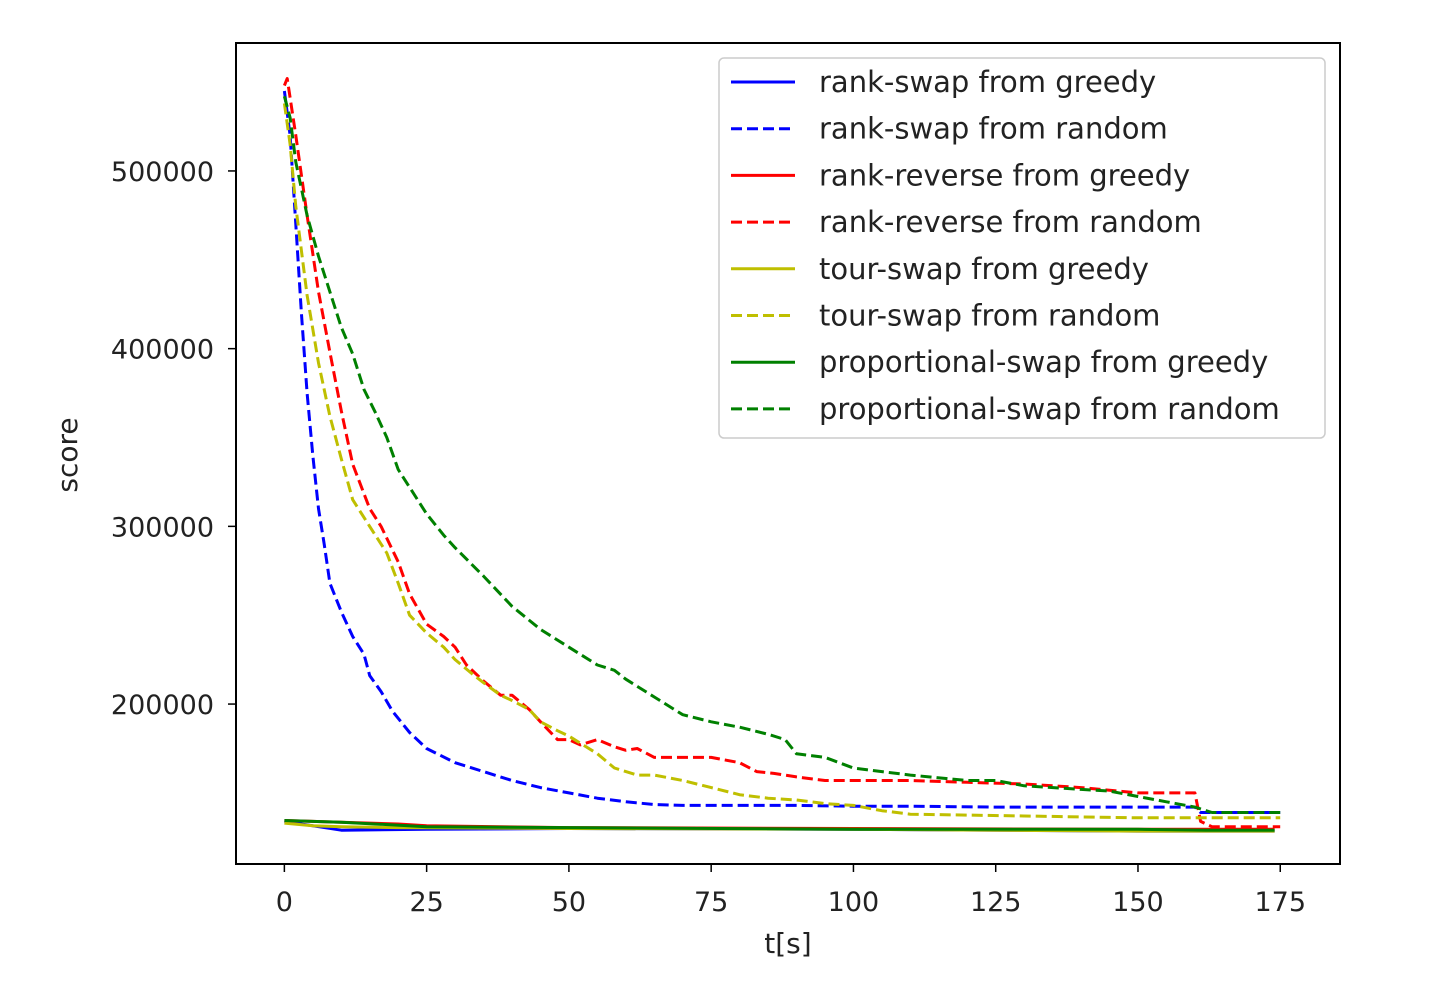 The height and width of the screenshot is (990, 1448). Describe the element at coordinates (162, 705) in the screenshot. I see `y-tick-label: 200000` at that location.